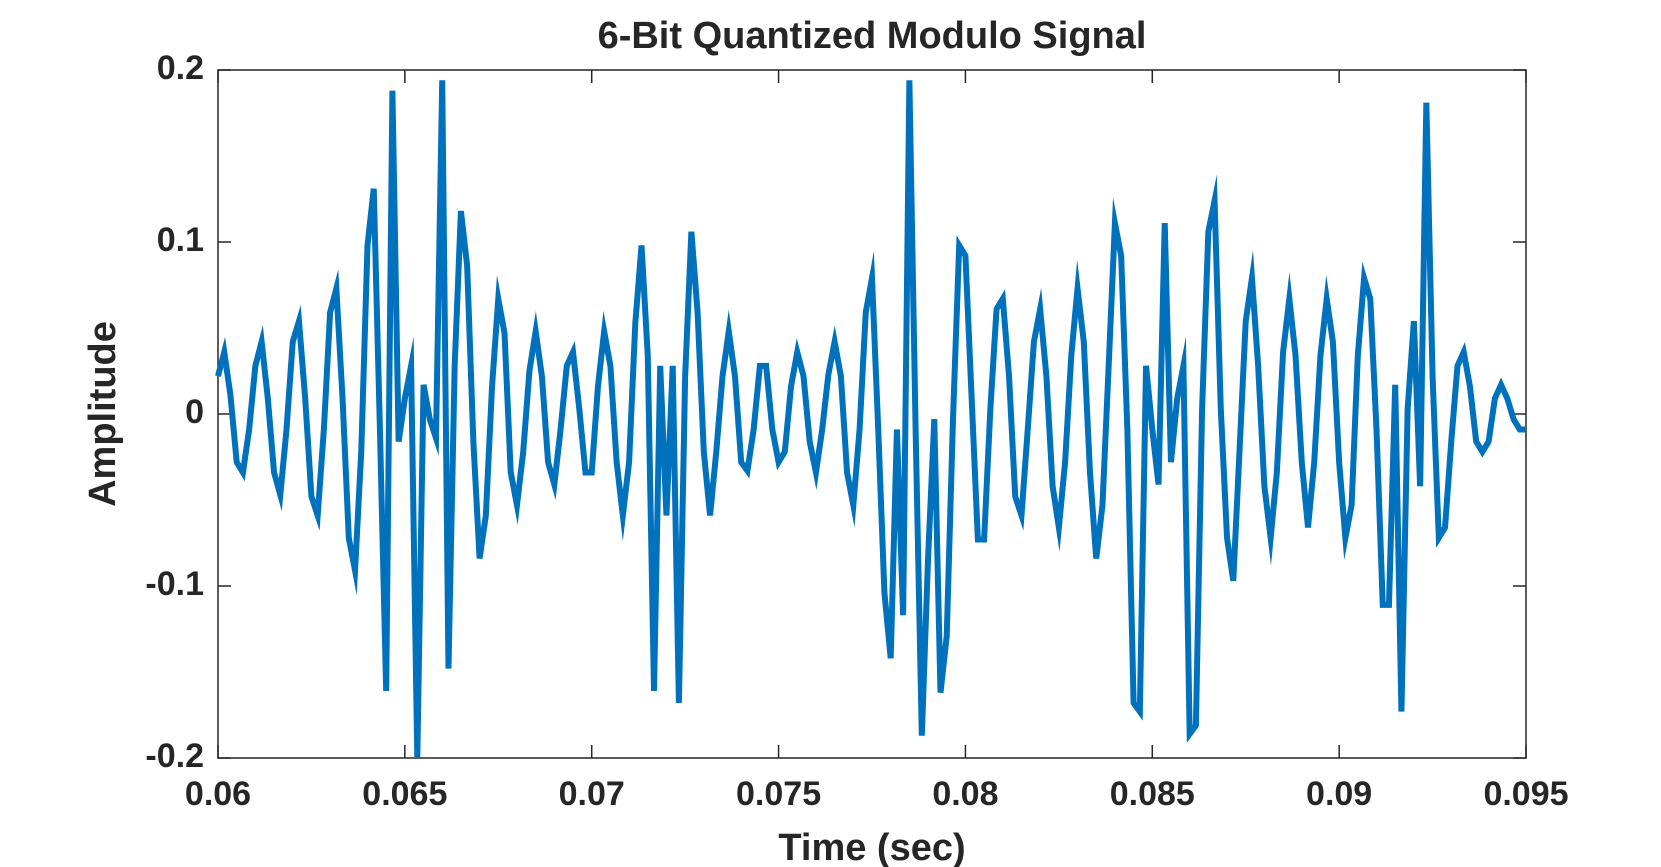 This screenshot has height=867, width=1661. What do you see at coordinates (1152, 794) in the screenshot?
I see `x-tick-label: 0.085` at bounding box center [1152, 794].